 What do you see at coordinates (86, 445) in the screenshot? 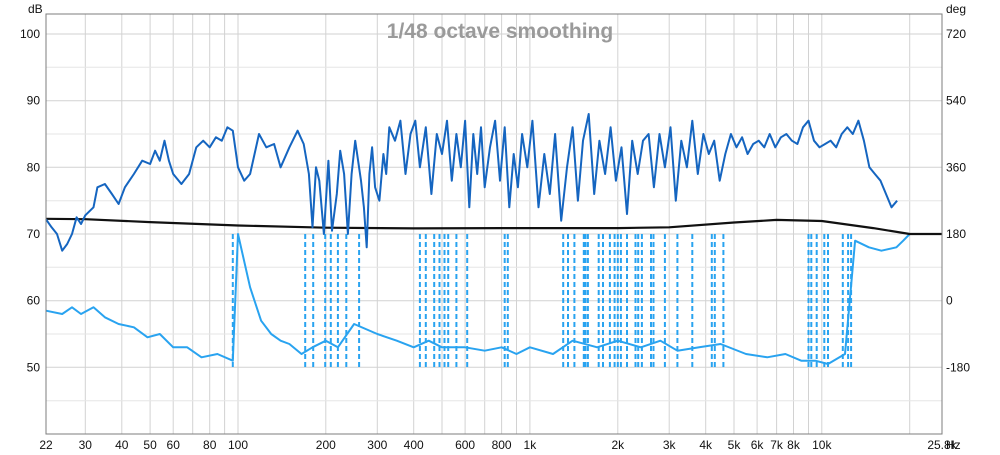
I see `x-tick-label: 30` at bounding box center [86, 445].